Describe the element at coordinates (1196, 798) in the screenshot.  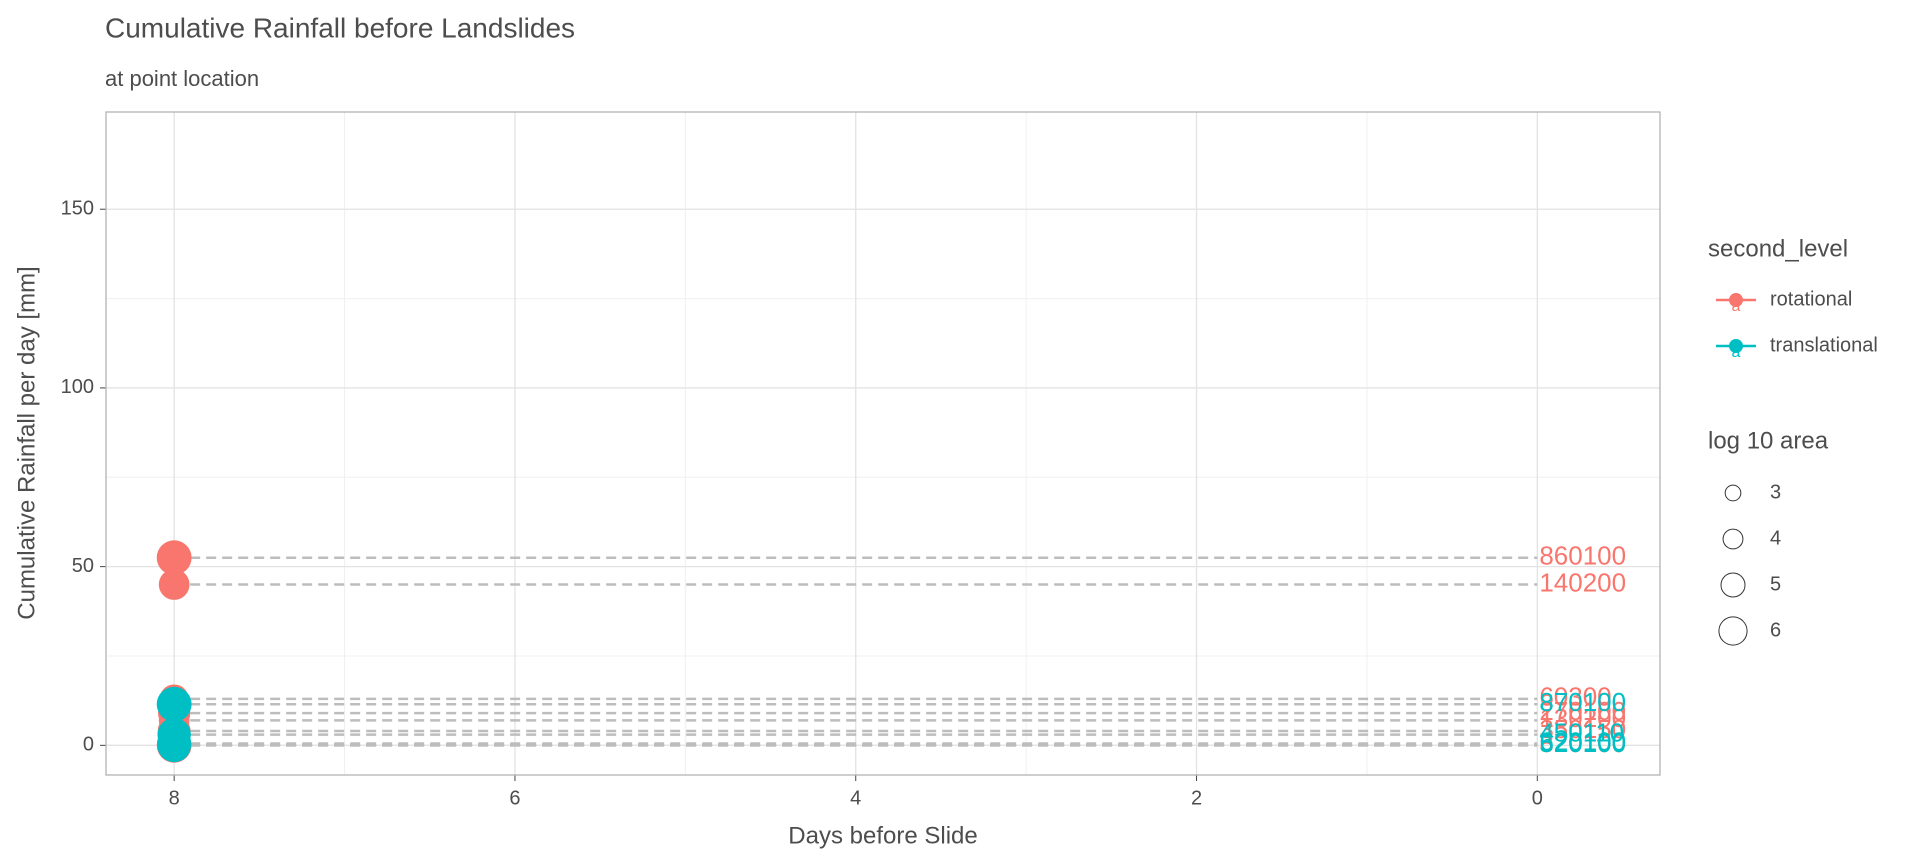
I see `x-tick-label: 2` at that location.